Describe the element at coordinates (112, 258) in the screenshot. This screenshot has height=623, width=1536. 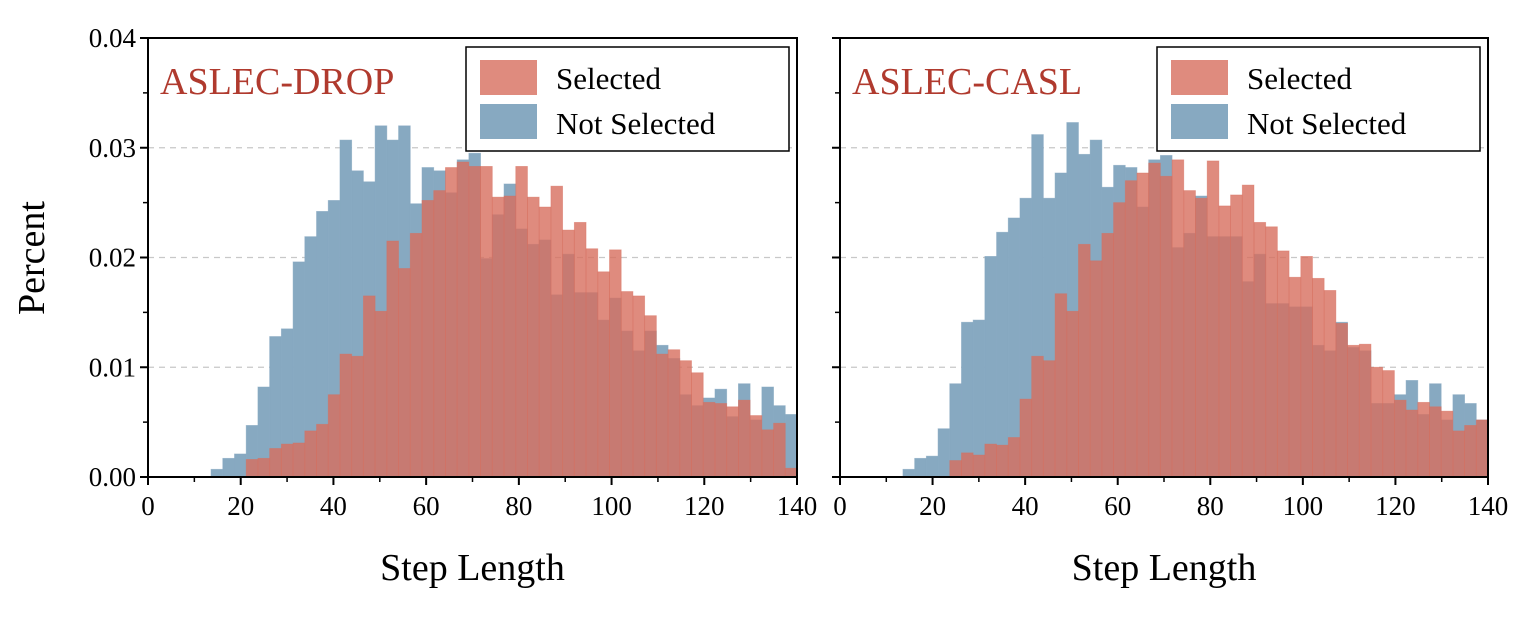
I see `y-tick-label: 0.02` at that location.